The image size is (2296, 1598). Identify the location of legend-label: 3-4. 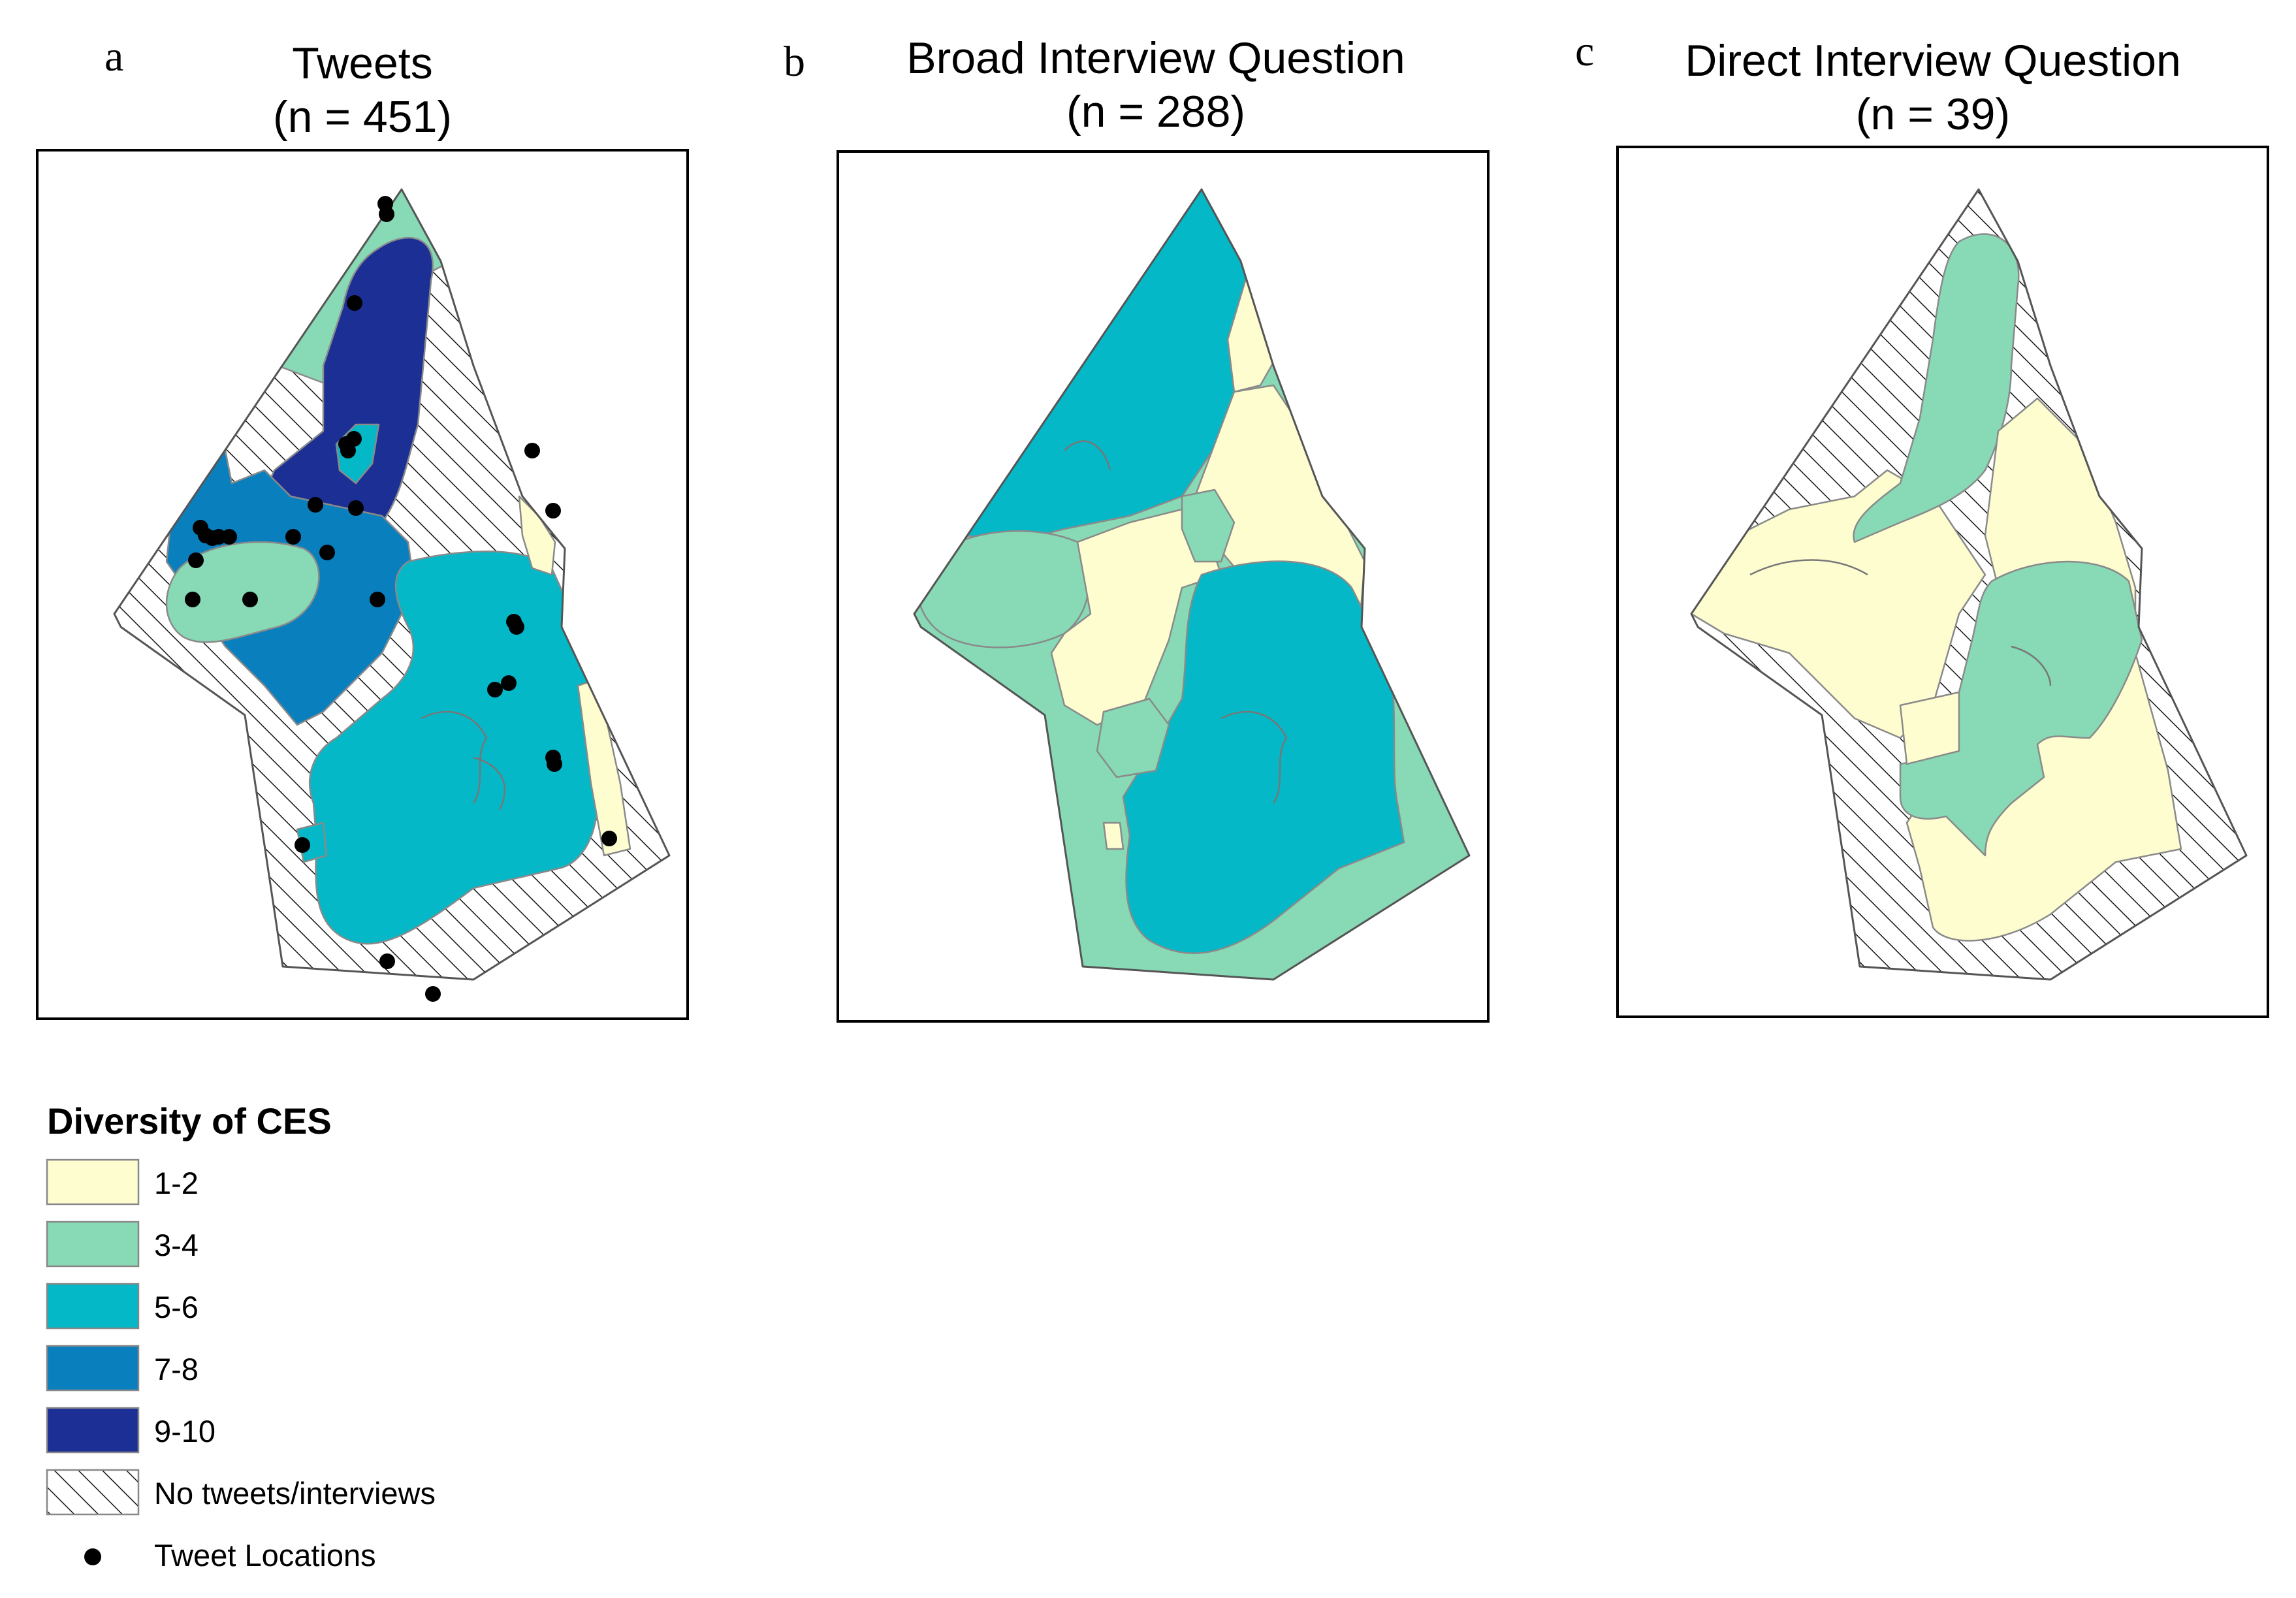
(176, 1245).